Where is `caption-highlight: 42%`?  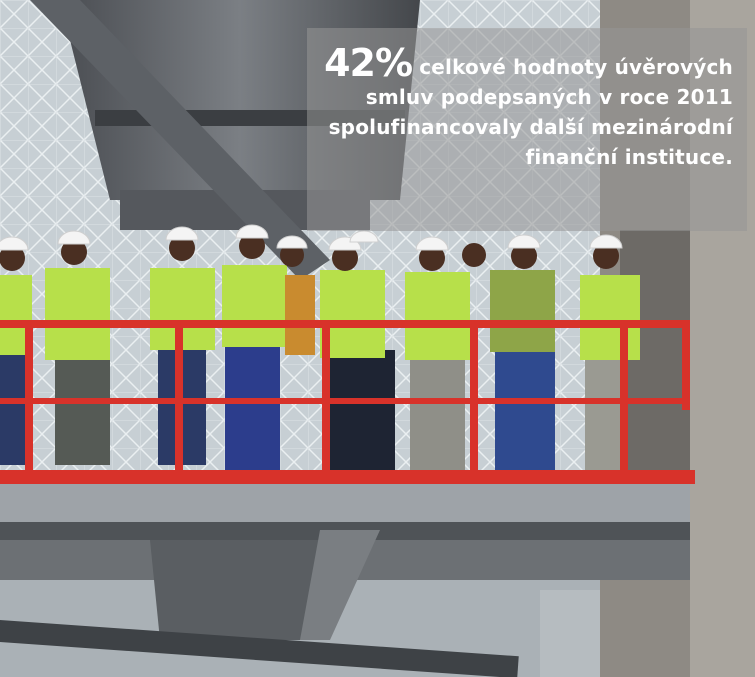
caption-highlight: 42% is located at coordinates (368, 63).